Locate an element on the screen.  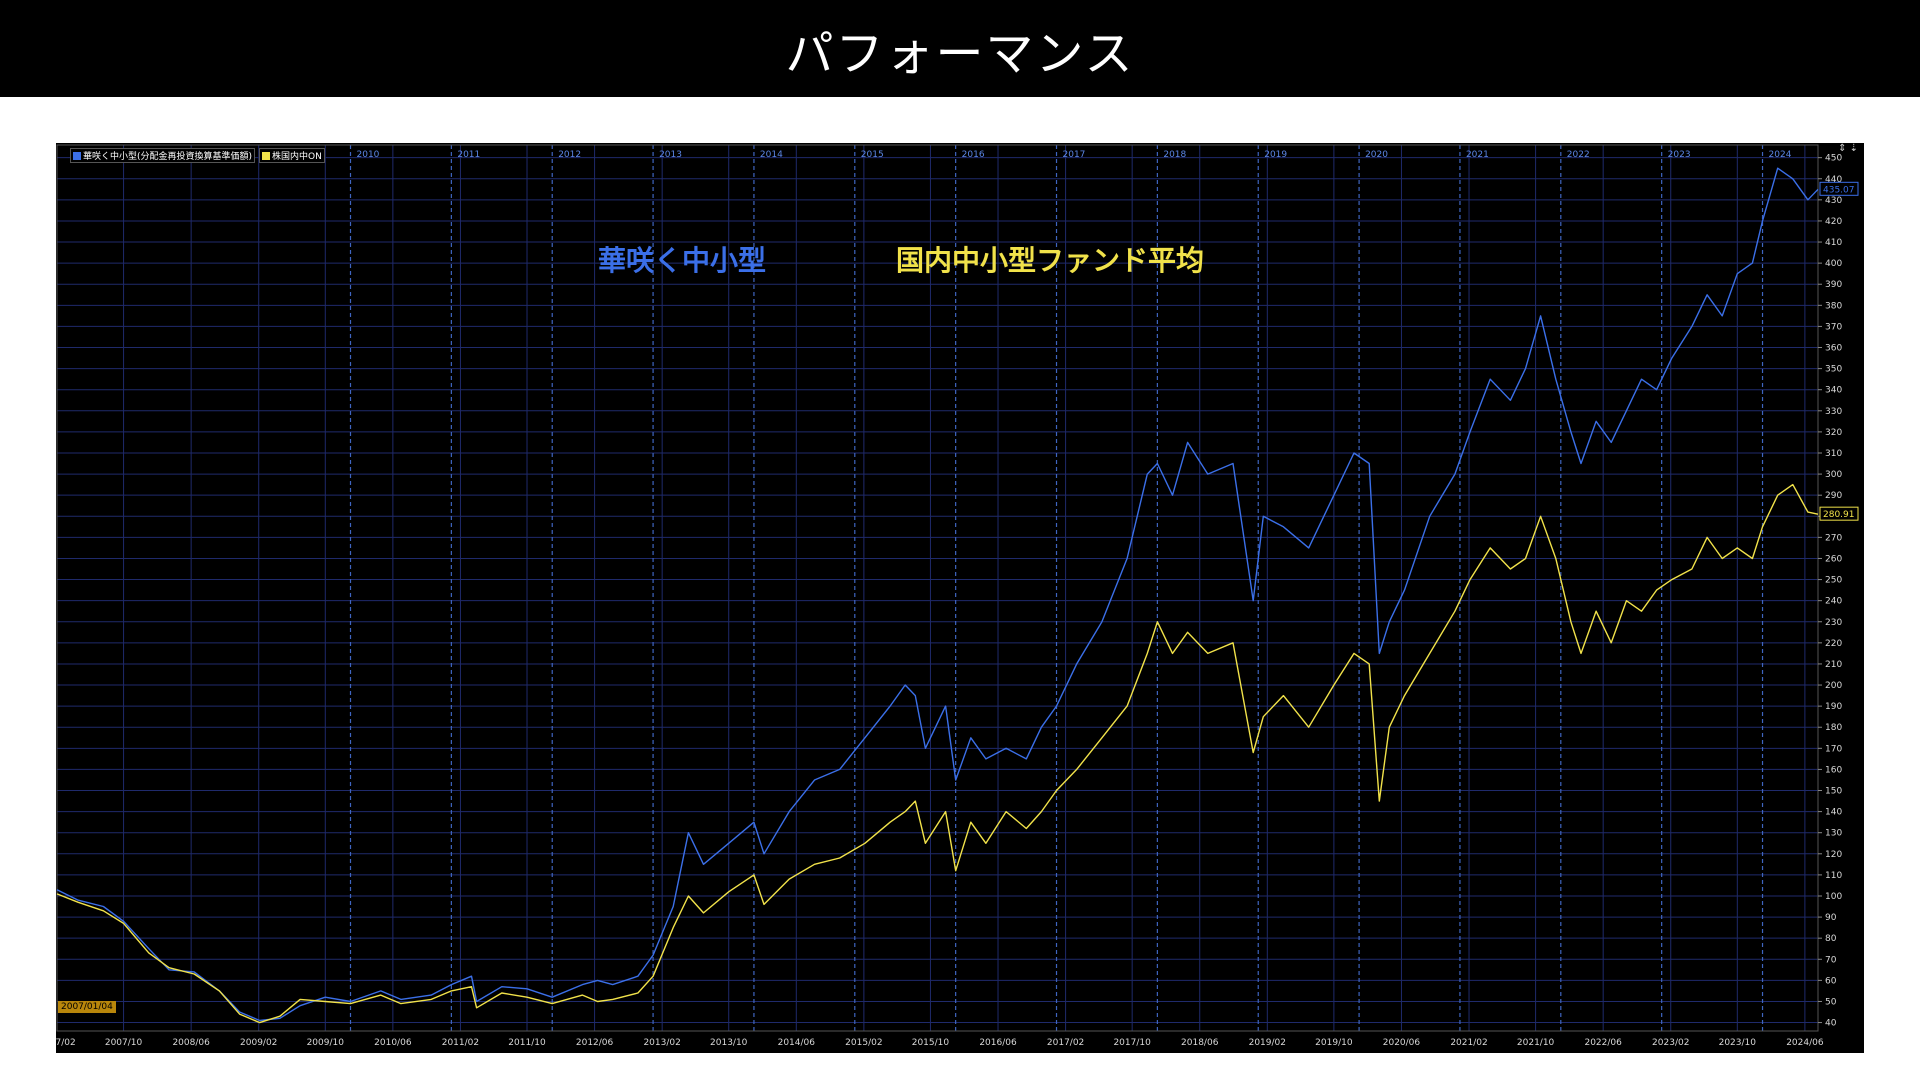
y-tick-label: 190 is located at coordinates (1833, 707).